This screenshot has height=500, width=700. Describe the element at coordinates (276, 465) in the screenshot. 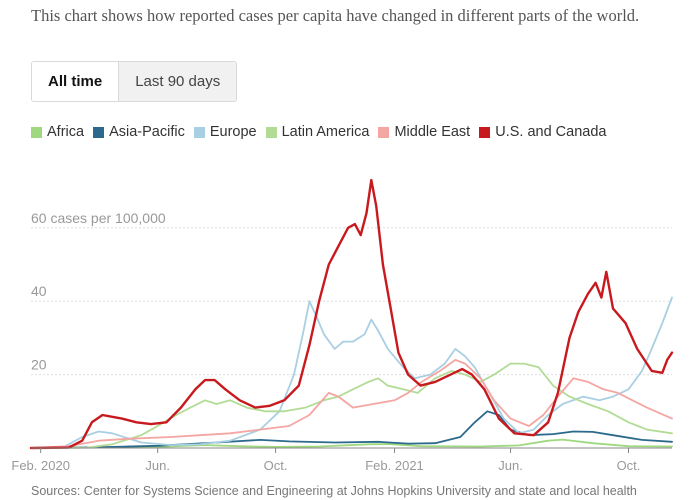

I see `x-tick-label-2: Oct.` at that location.